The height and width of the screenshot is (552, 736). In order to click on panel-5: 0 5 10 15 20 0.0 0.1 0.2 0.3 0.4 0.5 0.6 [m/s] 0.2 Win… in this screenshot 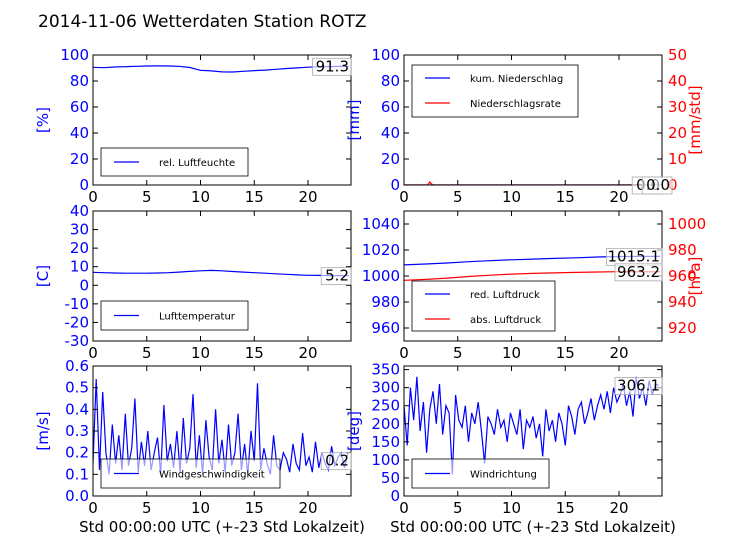, I will do `click(193, 437)`.